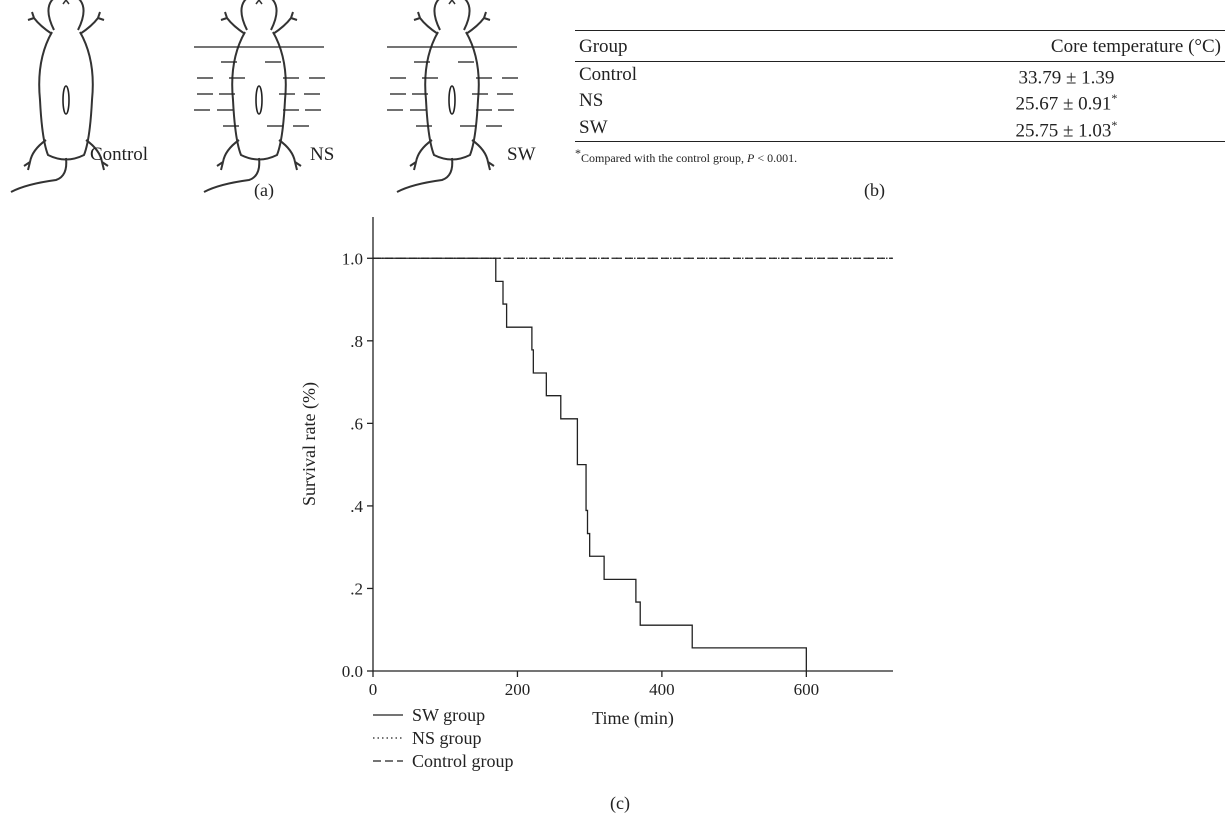  What do you see at coordinates (874, 190) in the screenshot?
I see `panel-tag-b: (b)` at bounding box center [874, 190].